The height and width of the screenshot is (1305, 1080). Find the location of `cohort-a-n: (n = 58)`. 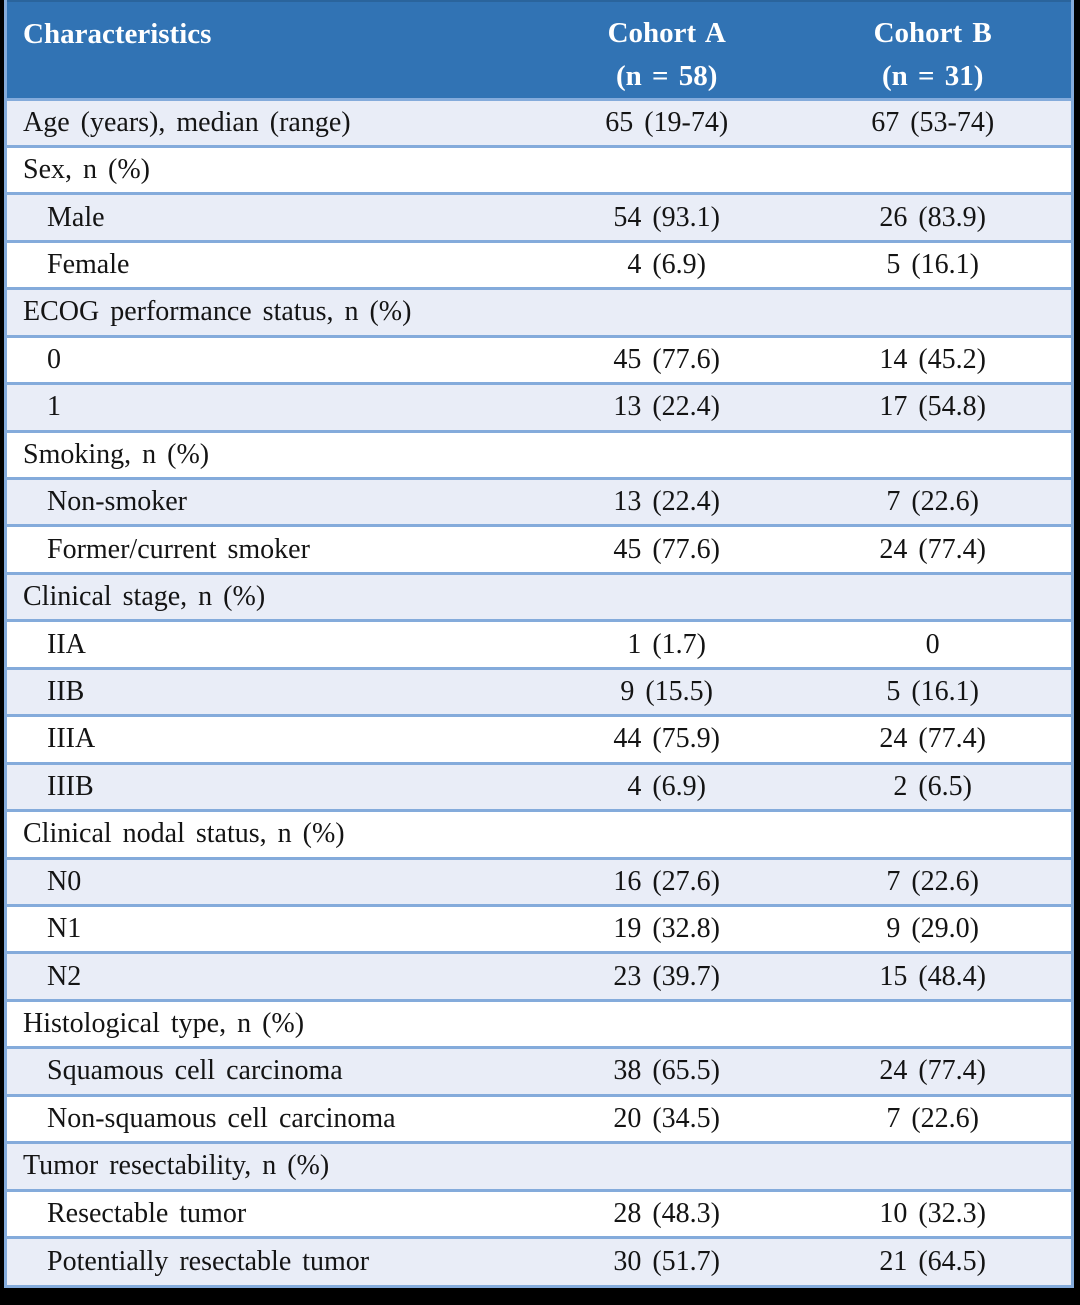

cohort-a-n: (n = 58) is located at coordinates (666, 76).